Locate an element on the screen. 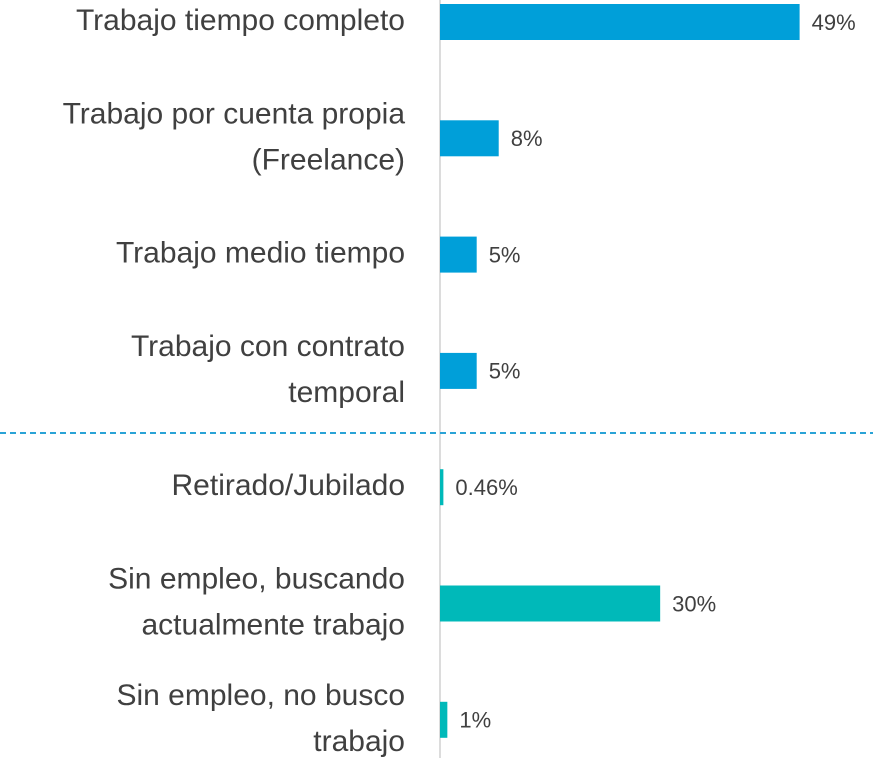  value-label: 0.46% is located at coordinates (486, 487).